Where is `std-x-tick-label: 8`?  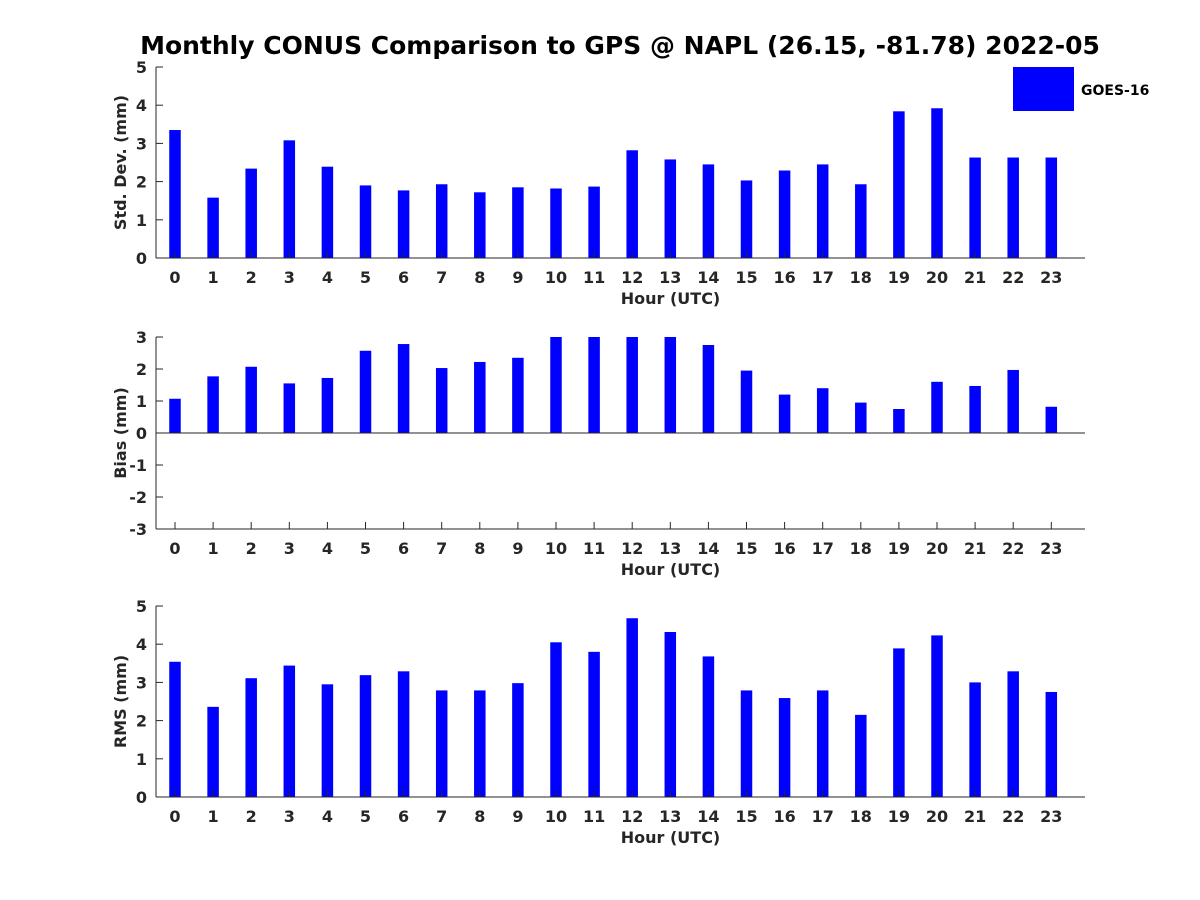 std-x-tick-label: 8 is located at coordinates (479, 277).